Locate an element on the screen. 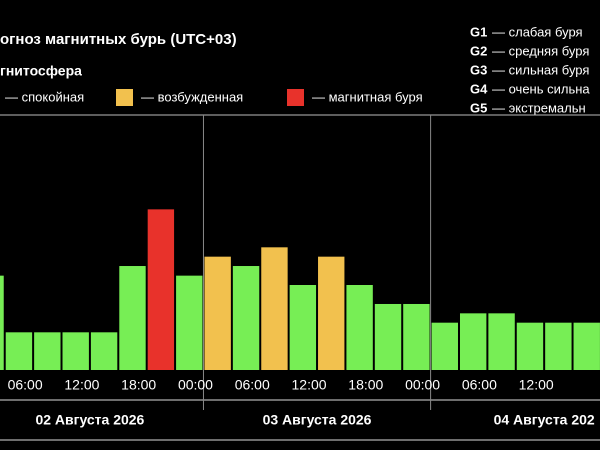  level-label: — слабая буря is located at coordinates (537, 31).